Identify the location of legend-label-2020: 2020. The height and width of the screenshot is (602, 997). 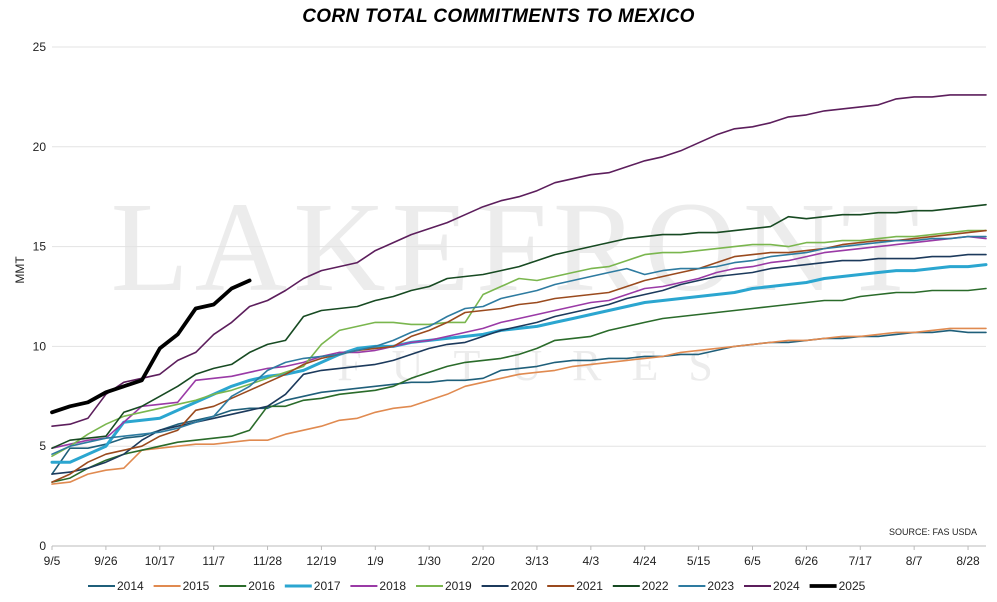
(524, 586).